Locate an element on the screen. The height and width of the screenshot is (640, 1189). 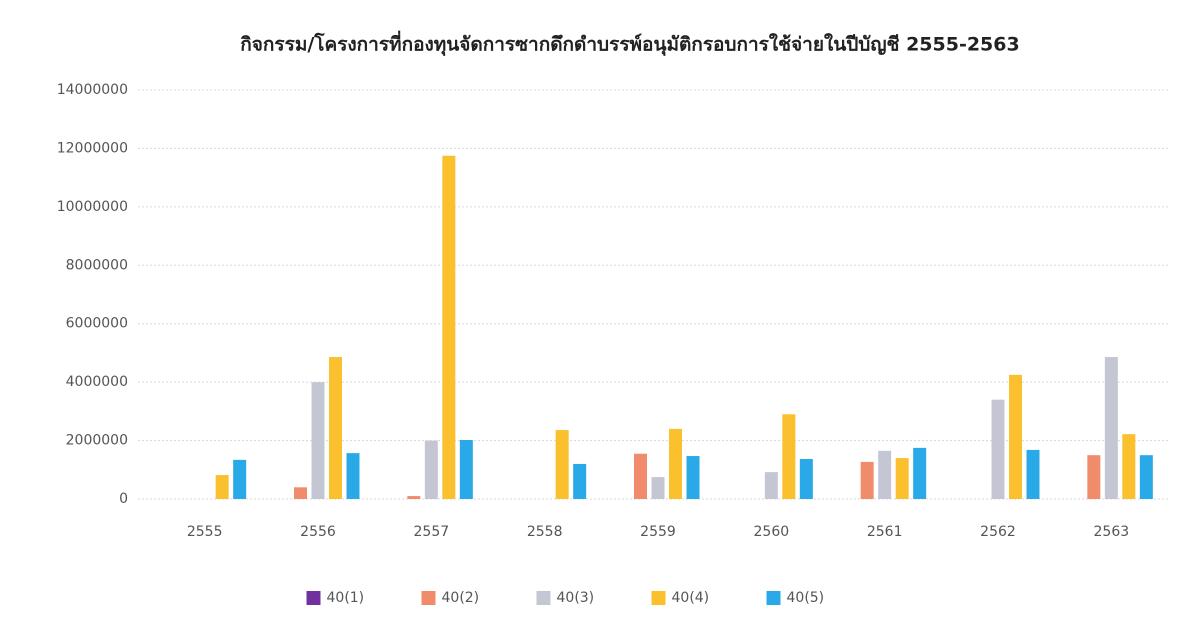
legend-label: 40(2) is located at coordinates (461, 598).